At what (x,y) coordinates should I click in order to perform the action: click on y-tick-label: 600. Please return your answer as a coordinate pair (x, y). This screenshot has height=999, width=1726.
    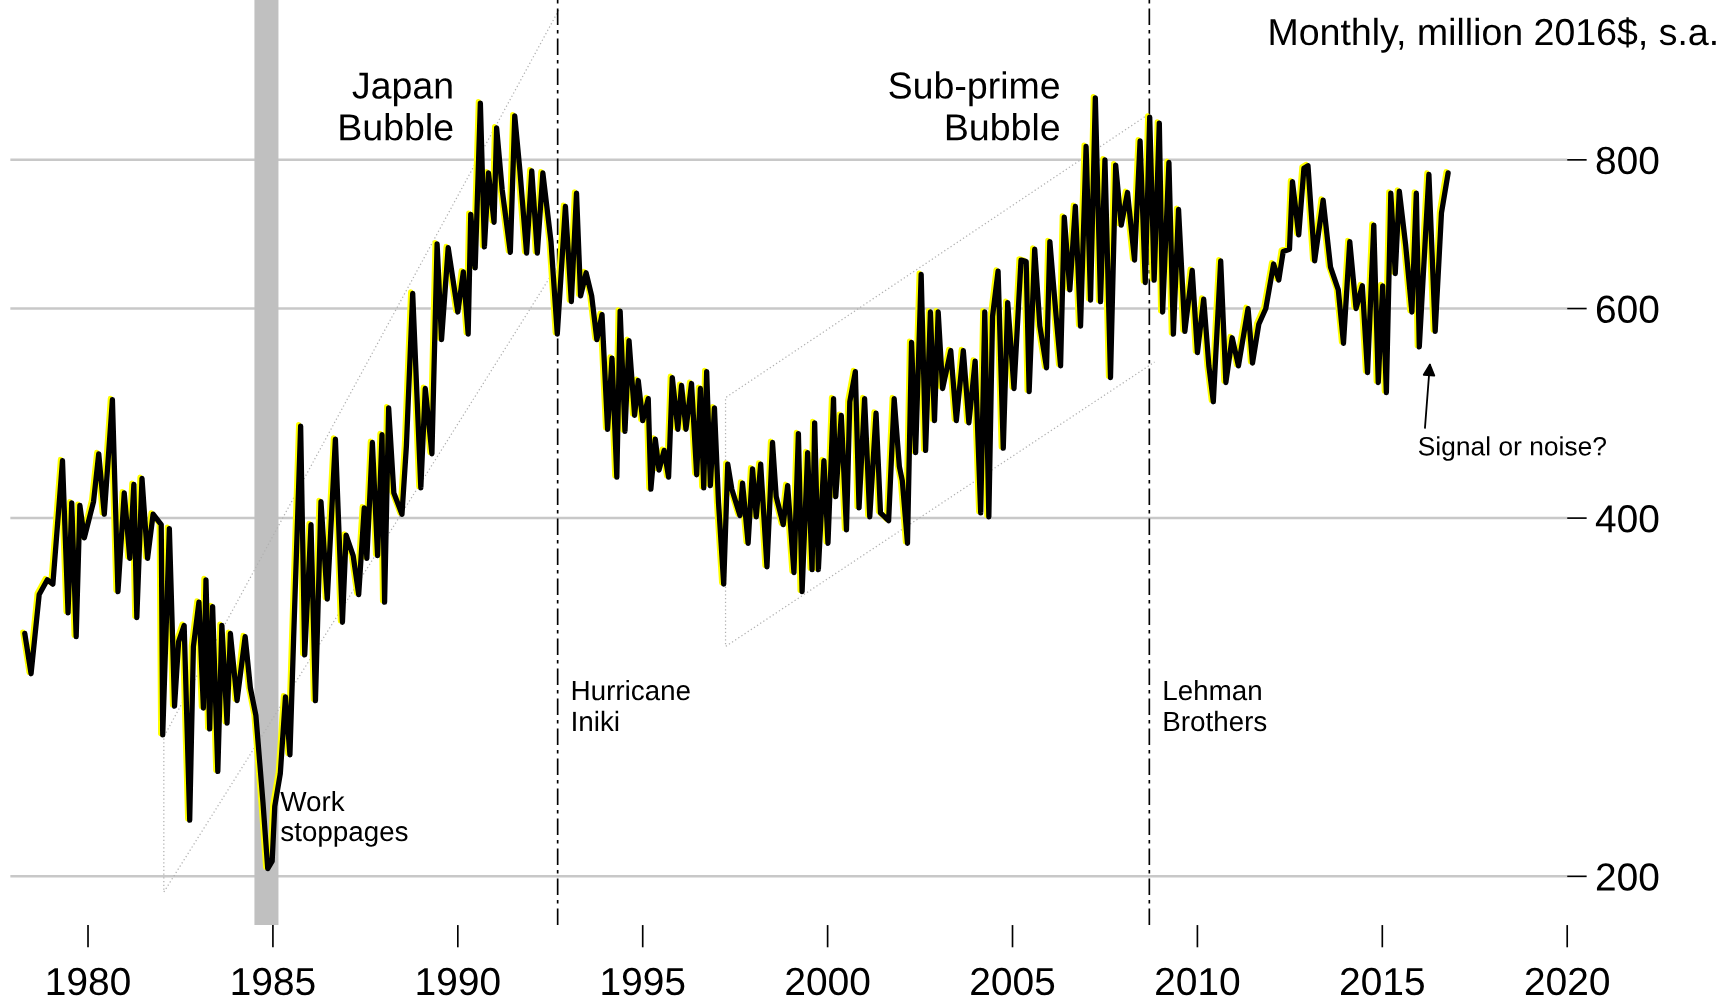
    Looking at the image, I should click on (1627, 309).